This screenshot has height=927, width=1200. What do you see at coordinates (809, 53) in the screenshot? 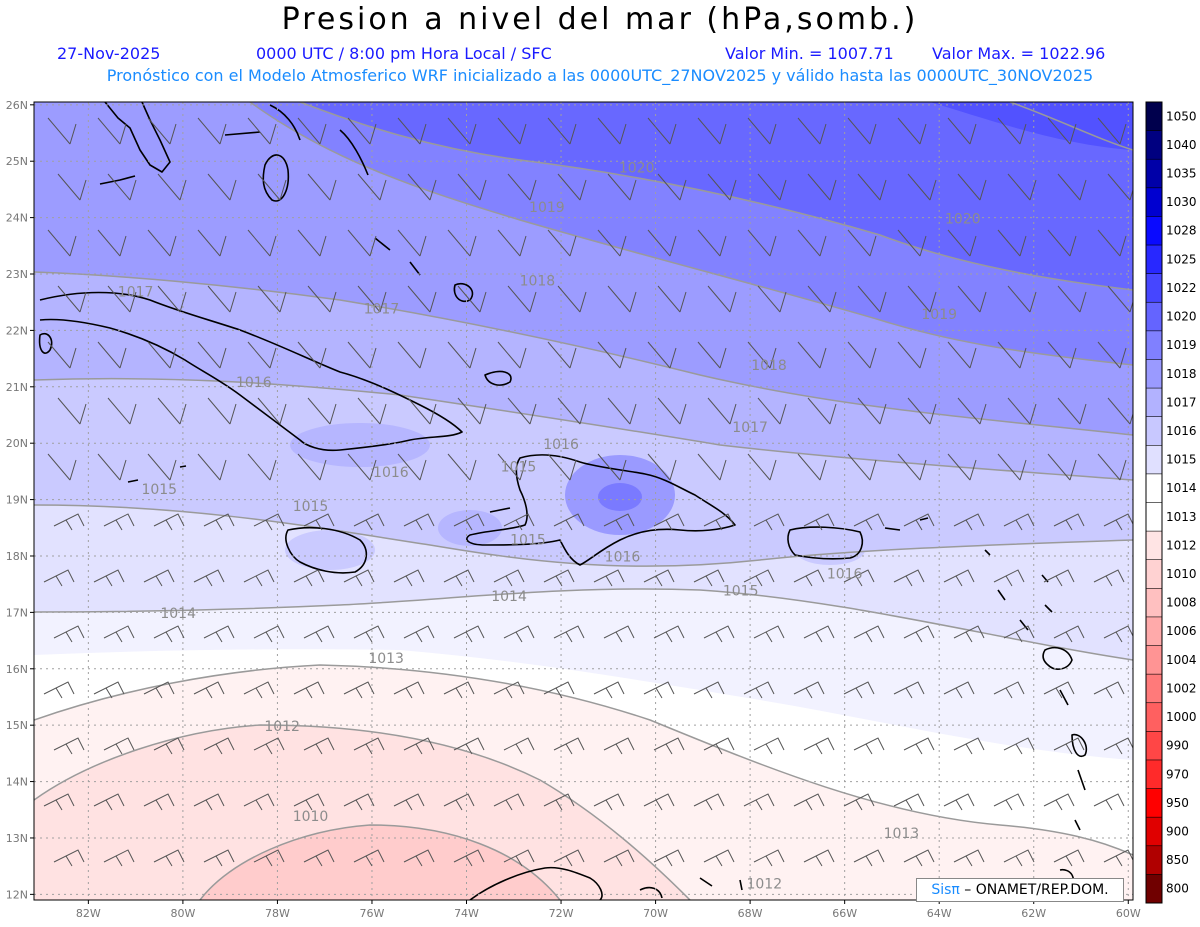
I see `min-value: Valor Min. = 1007.71` at bounding box center [809, 53].